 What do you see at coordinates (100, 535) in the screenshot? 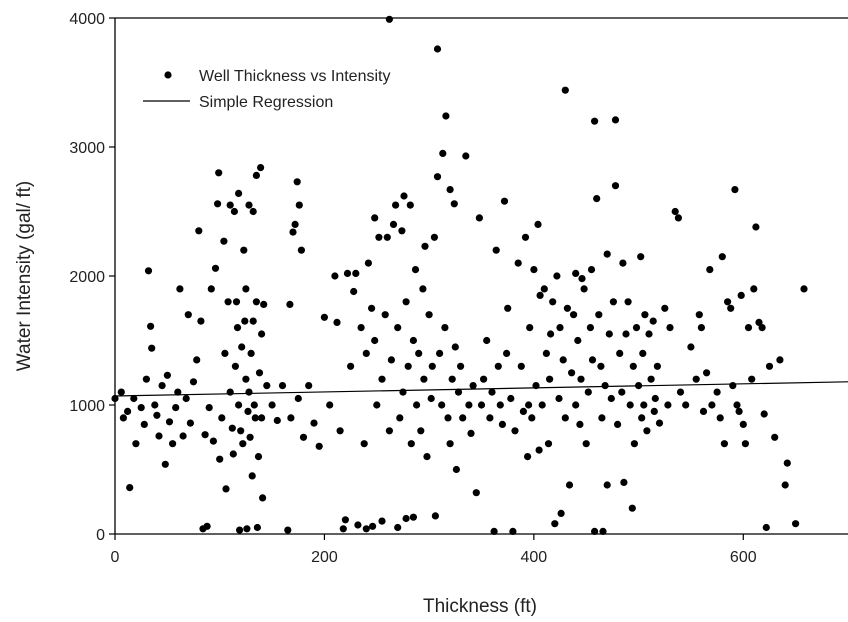
I see `y-tick-label: 0` at bounding box center [100, 535].